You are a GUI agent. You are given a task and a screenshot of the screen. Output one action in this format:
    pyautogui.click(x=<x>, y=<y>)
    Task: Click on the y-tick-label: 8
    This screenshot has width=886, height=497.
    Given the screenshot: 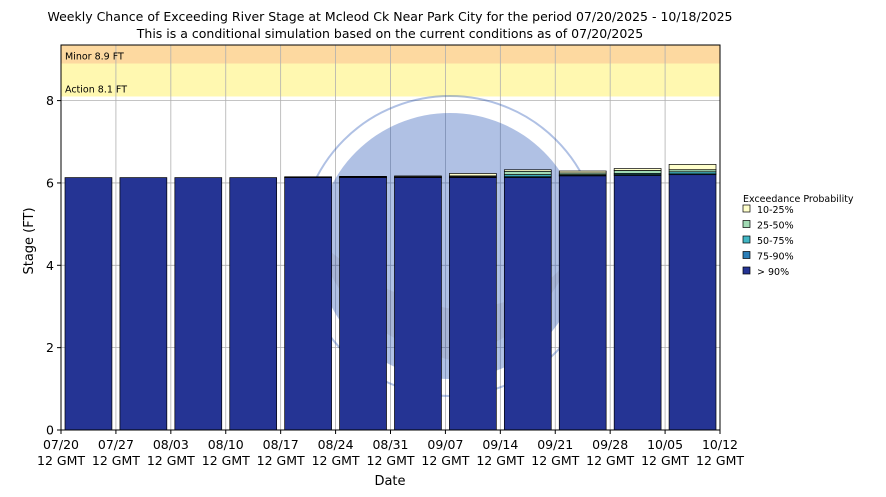 What is the action you would take?
    pyautogui.click(x=50, y=100)
    